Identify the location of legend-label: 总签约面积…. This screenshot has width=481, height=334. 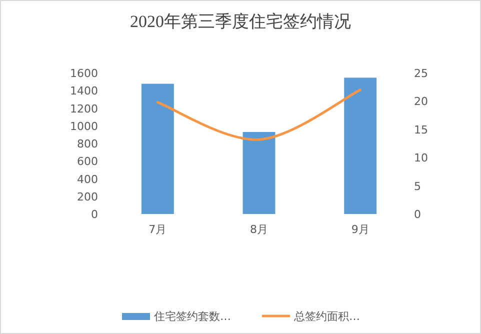
(326, 316).